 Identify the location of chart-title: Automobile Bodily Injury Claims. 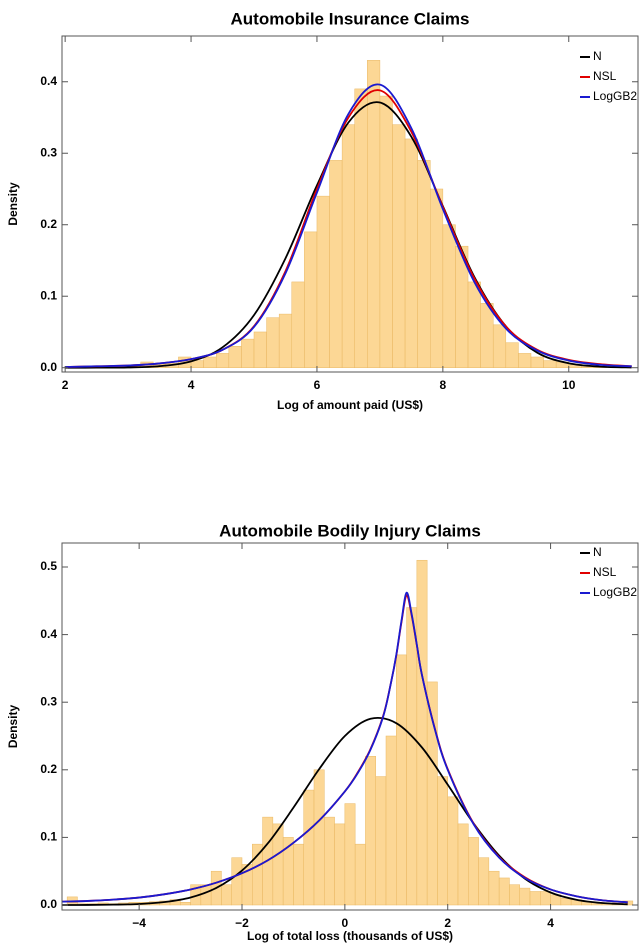
(350, 530).